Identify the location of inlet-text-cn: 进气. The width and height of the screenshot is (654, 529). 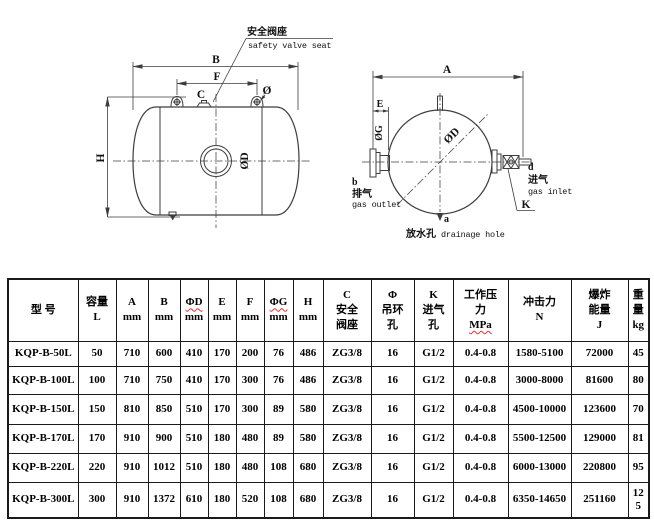
(538, 179).